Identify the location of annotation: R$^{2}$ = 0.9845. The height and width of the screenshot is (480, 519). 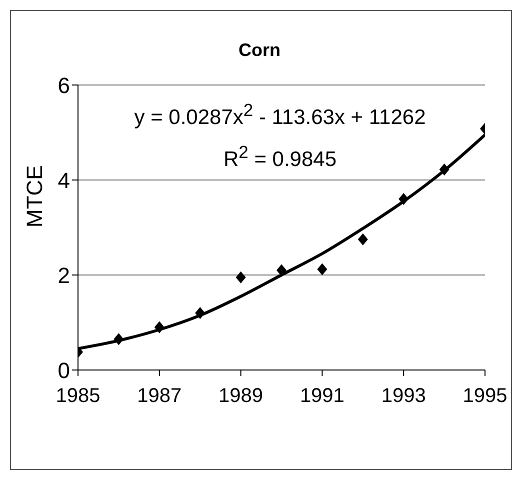
(280, 157).